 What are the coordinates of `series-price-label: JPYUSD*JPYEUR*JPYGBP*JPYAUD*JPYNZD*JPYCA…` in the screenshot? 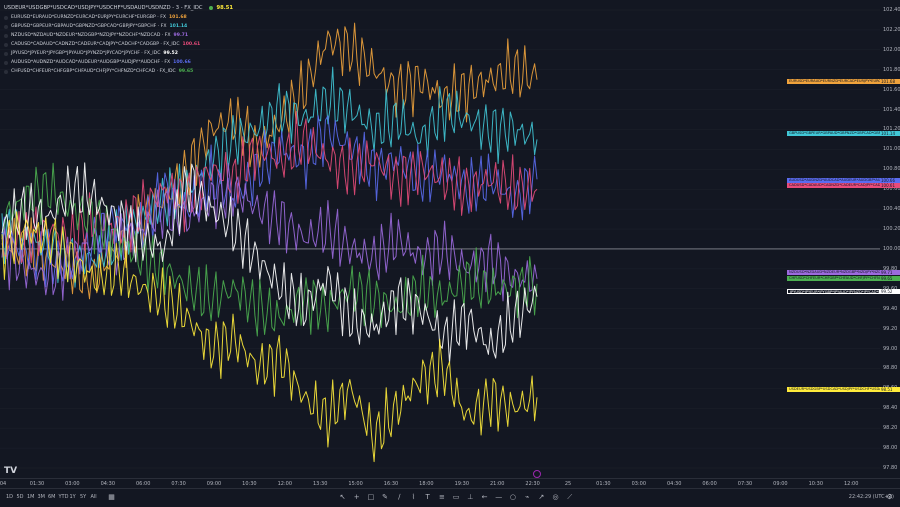 It's located at (833, 291).